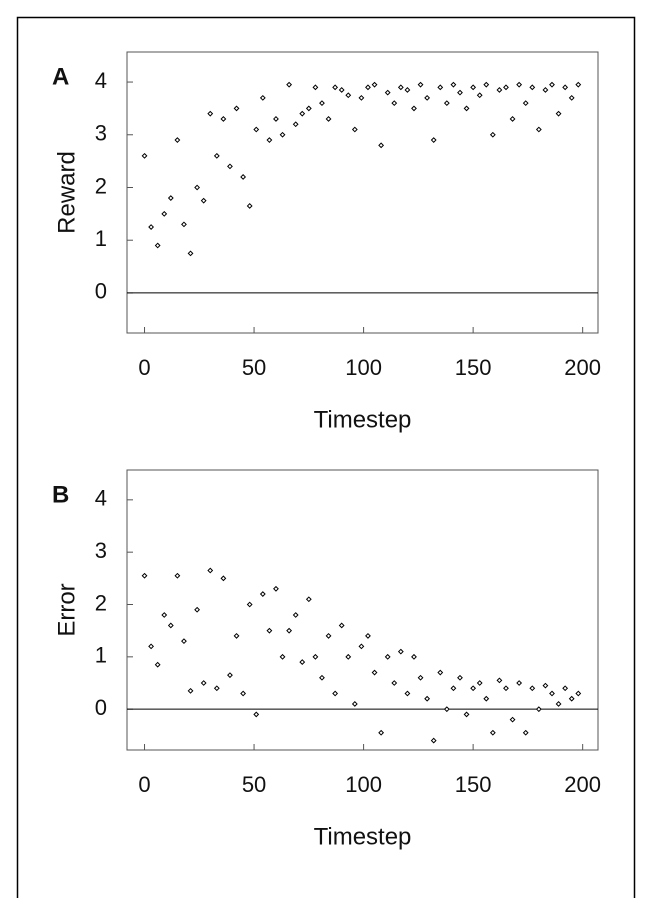 Image resolution: width=650 pixels, height=898 pixels. What do you see at coordinates (101, 655) in the screenshot?
I see `y-tick-label: 1` at bounding box center [101, 655].